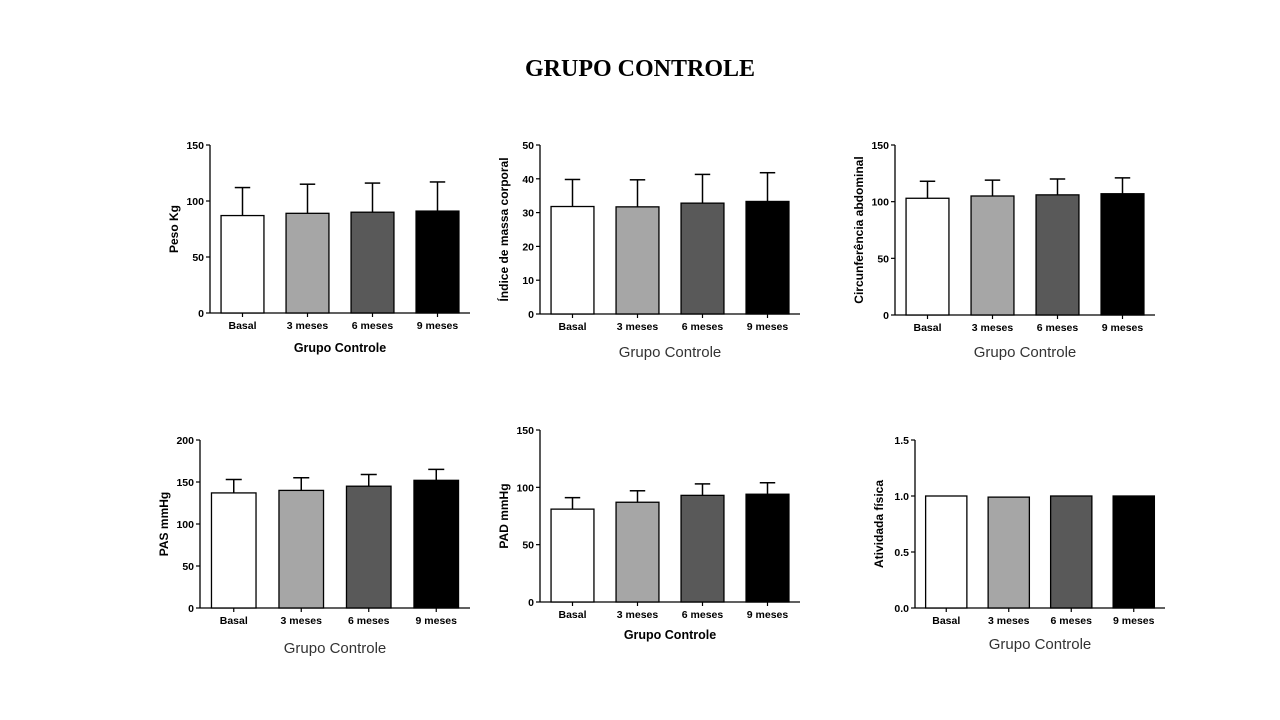 This screenshot has height=720, width=1280. I want to click on y-tick-label: 20, so click(528, 247).